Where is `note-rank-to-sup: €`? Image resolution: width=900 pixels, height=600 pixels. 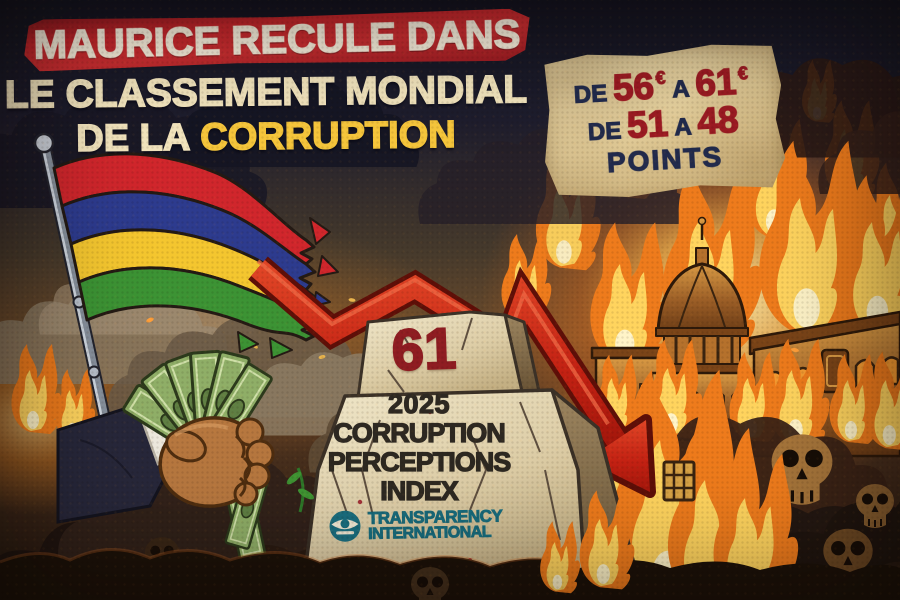
note-rank-to-sup: € is located at coordinates (743, 73).